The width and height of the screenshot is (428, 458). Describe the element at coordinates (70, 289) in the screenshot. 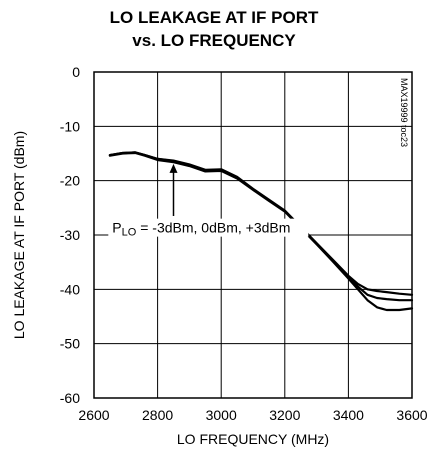

I see `y-tick-label: -40` at that location.